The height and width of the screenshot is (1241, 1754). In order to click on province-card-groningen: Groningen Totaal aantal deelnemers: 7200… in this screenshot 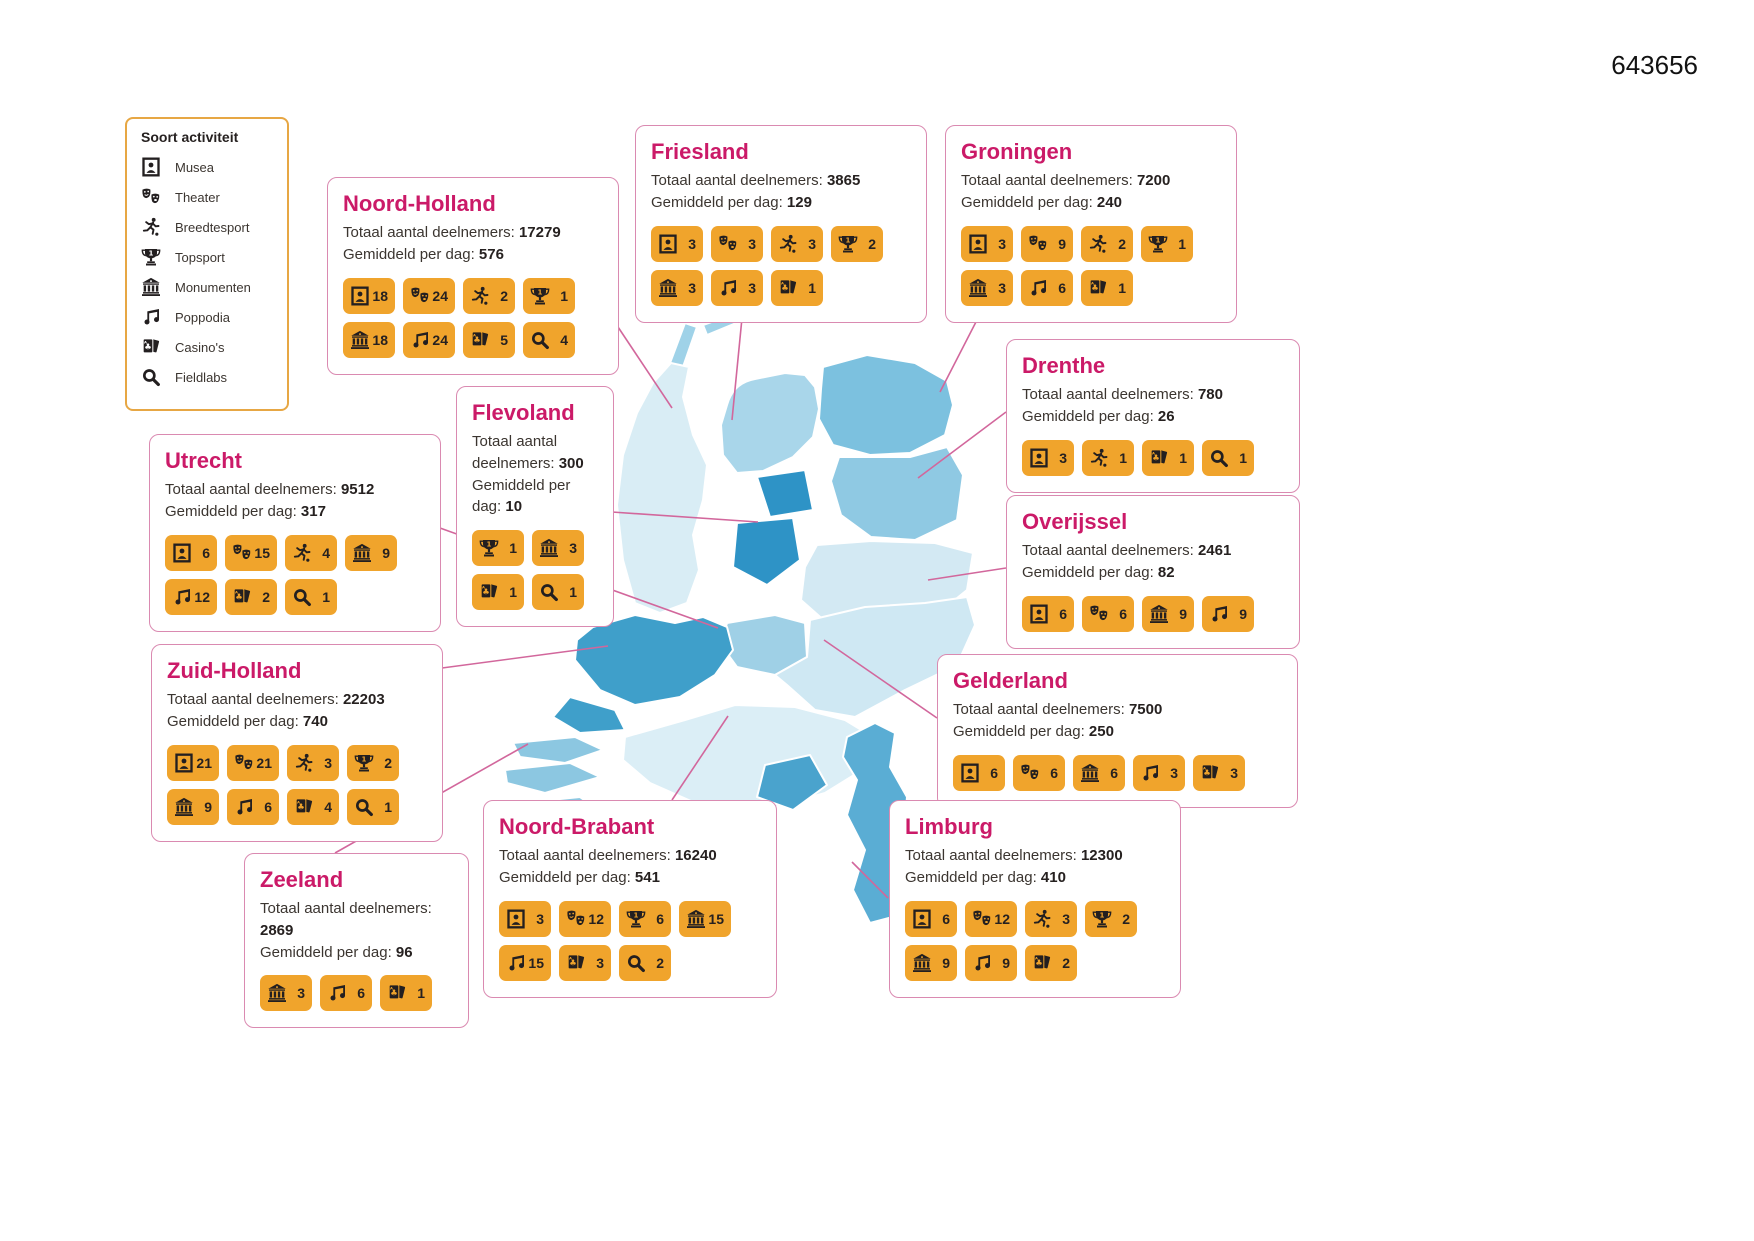, I will do `click(1091, 224)`.